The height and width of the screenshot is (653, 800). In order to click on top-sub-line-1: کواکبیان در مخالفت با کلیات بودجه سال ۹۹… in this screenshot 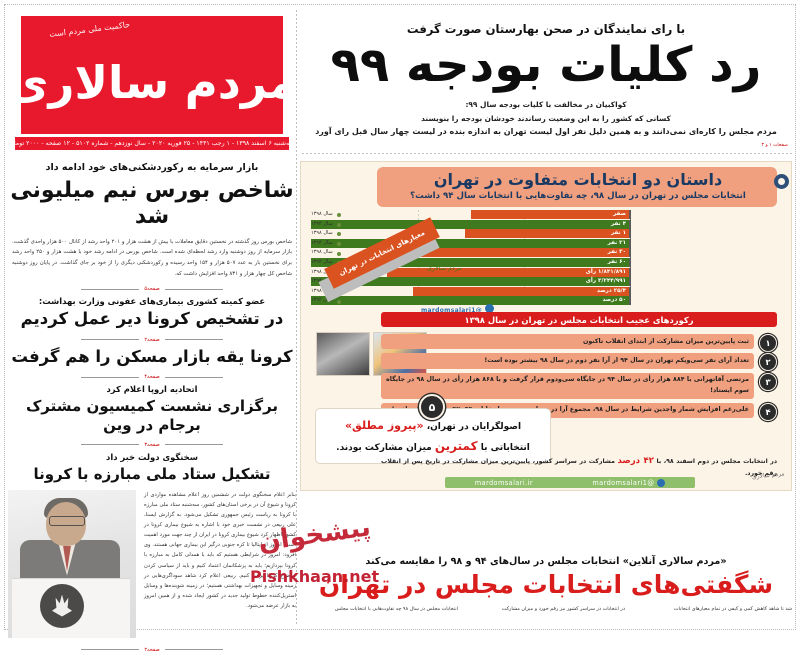, I will do `click(546, 104)`.